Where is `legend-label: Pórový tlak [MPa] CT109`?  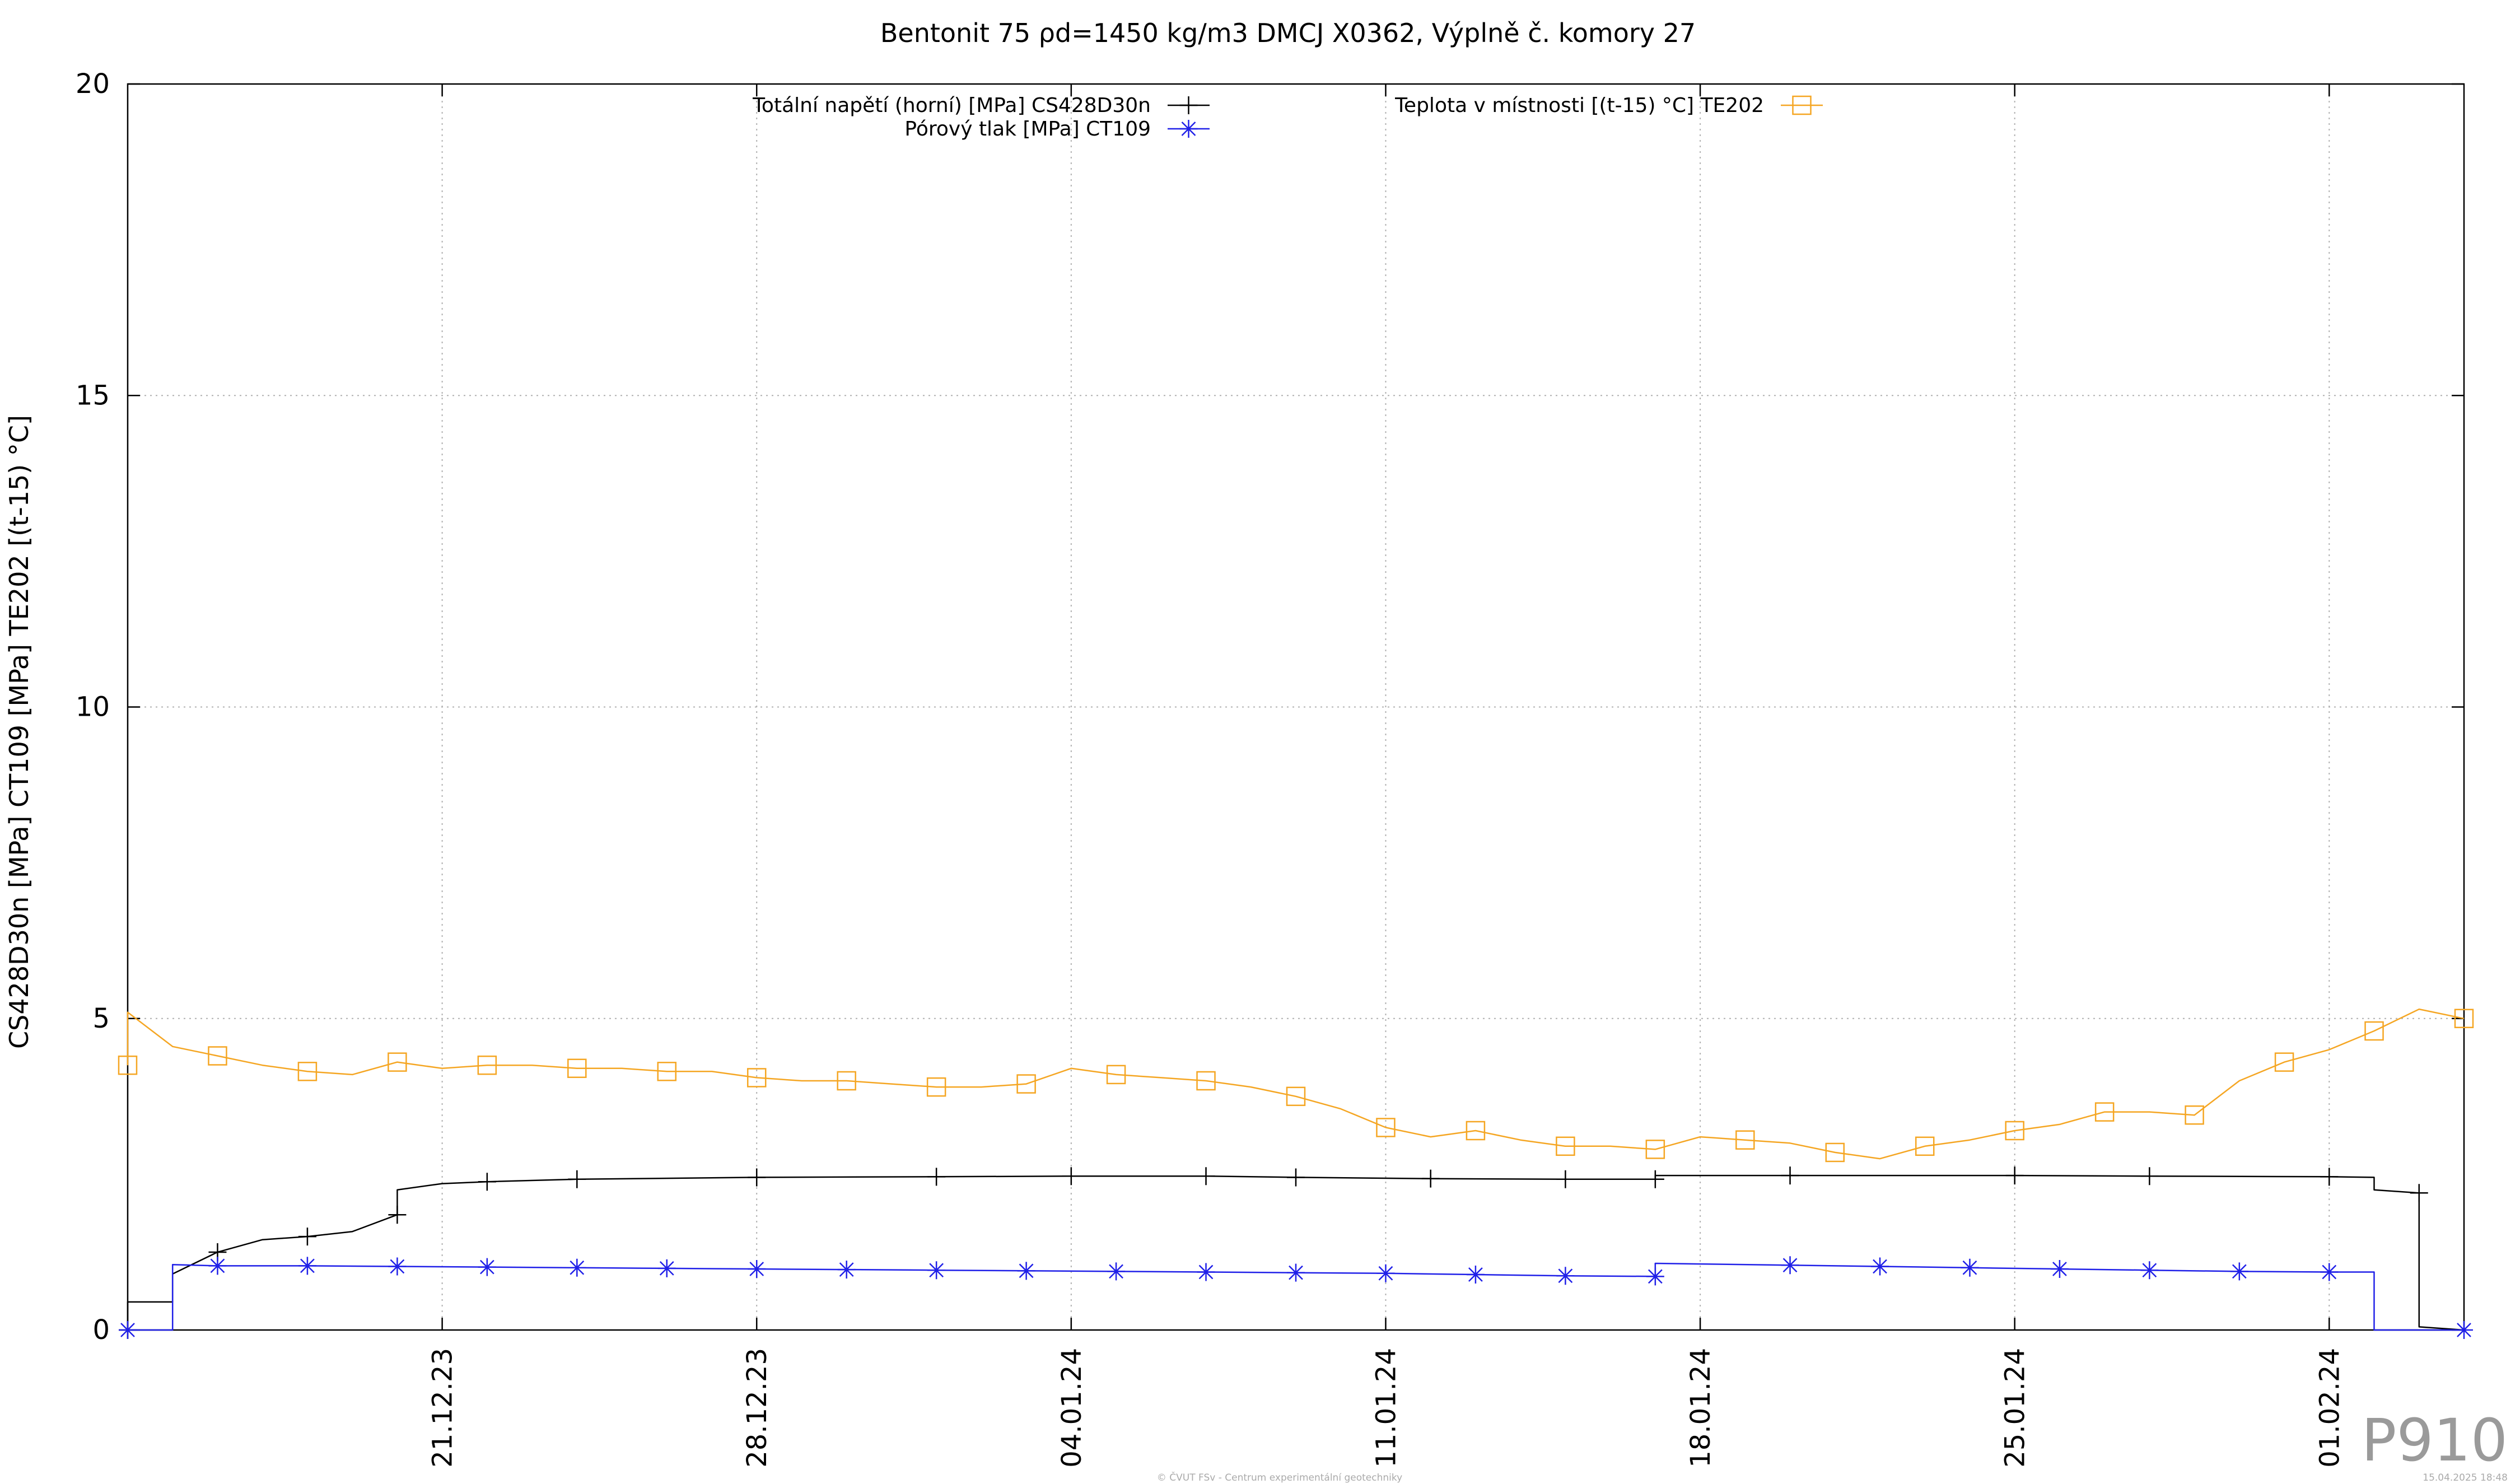 legend-label: Pórový tlak [MPa] CT109 is located at coordinates (1028, 129).